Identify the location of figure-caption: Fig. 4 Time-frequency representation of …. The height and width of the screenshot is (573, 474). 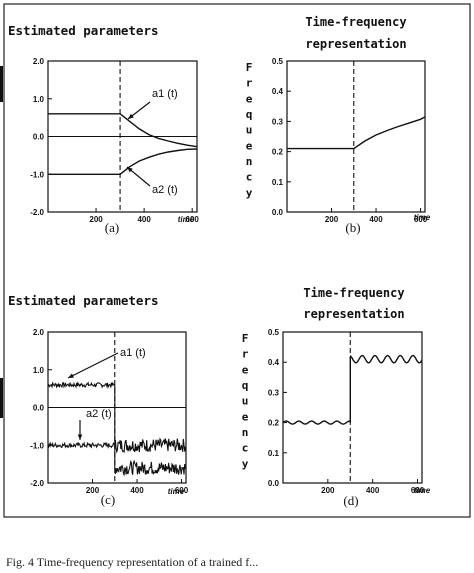
(132, 562).